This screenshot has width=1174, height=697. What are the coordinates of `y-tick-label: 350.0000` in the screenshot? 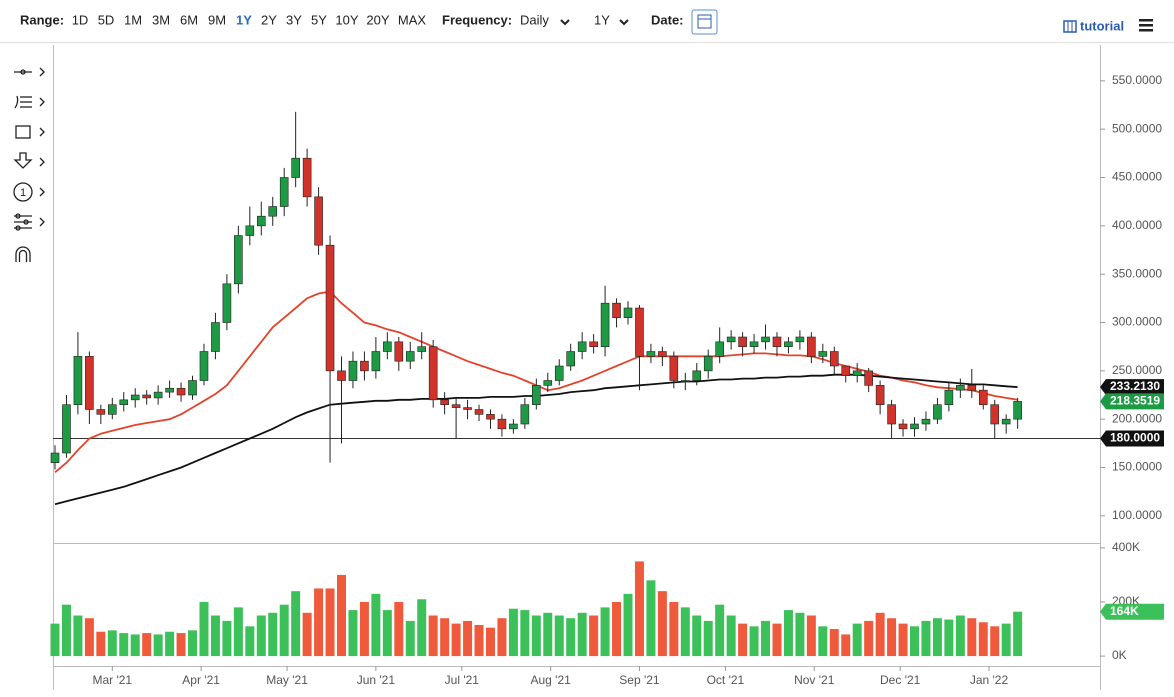 It's located at (1137, 273).